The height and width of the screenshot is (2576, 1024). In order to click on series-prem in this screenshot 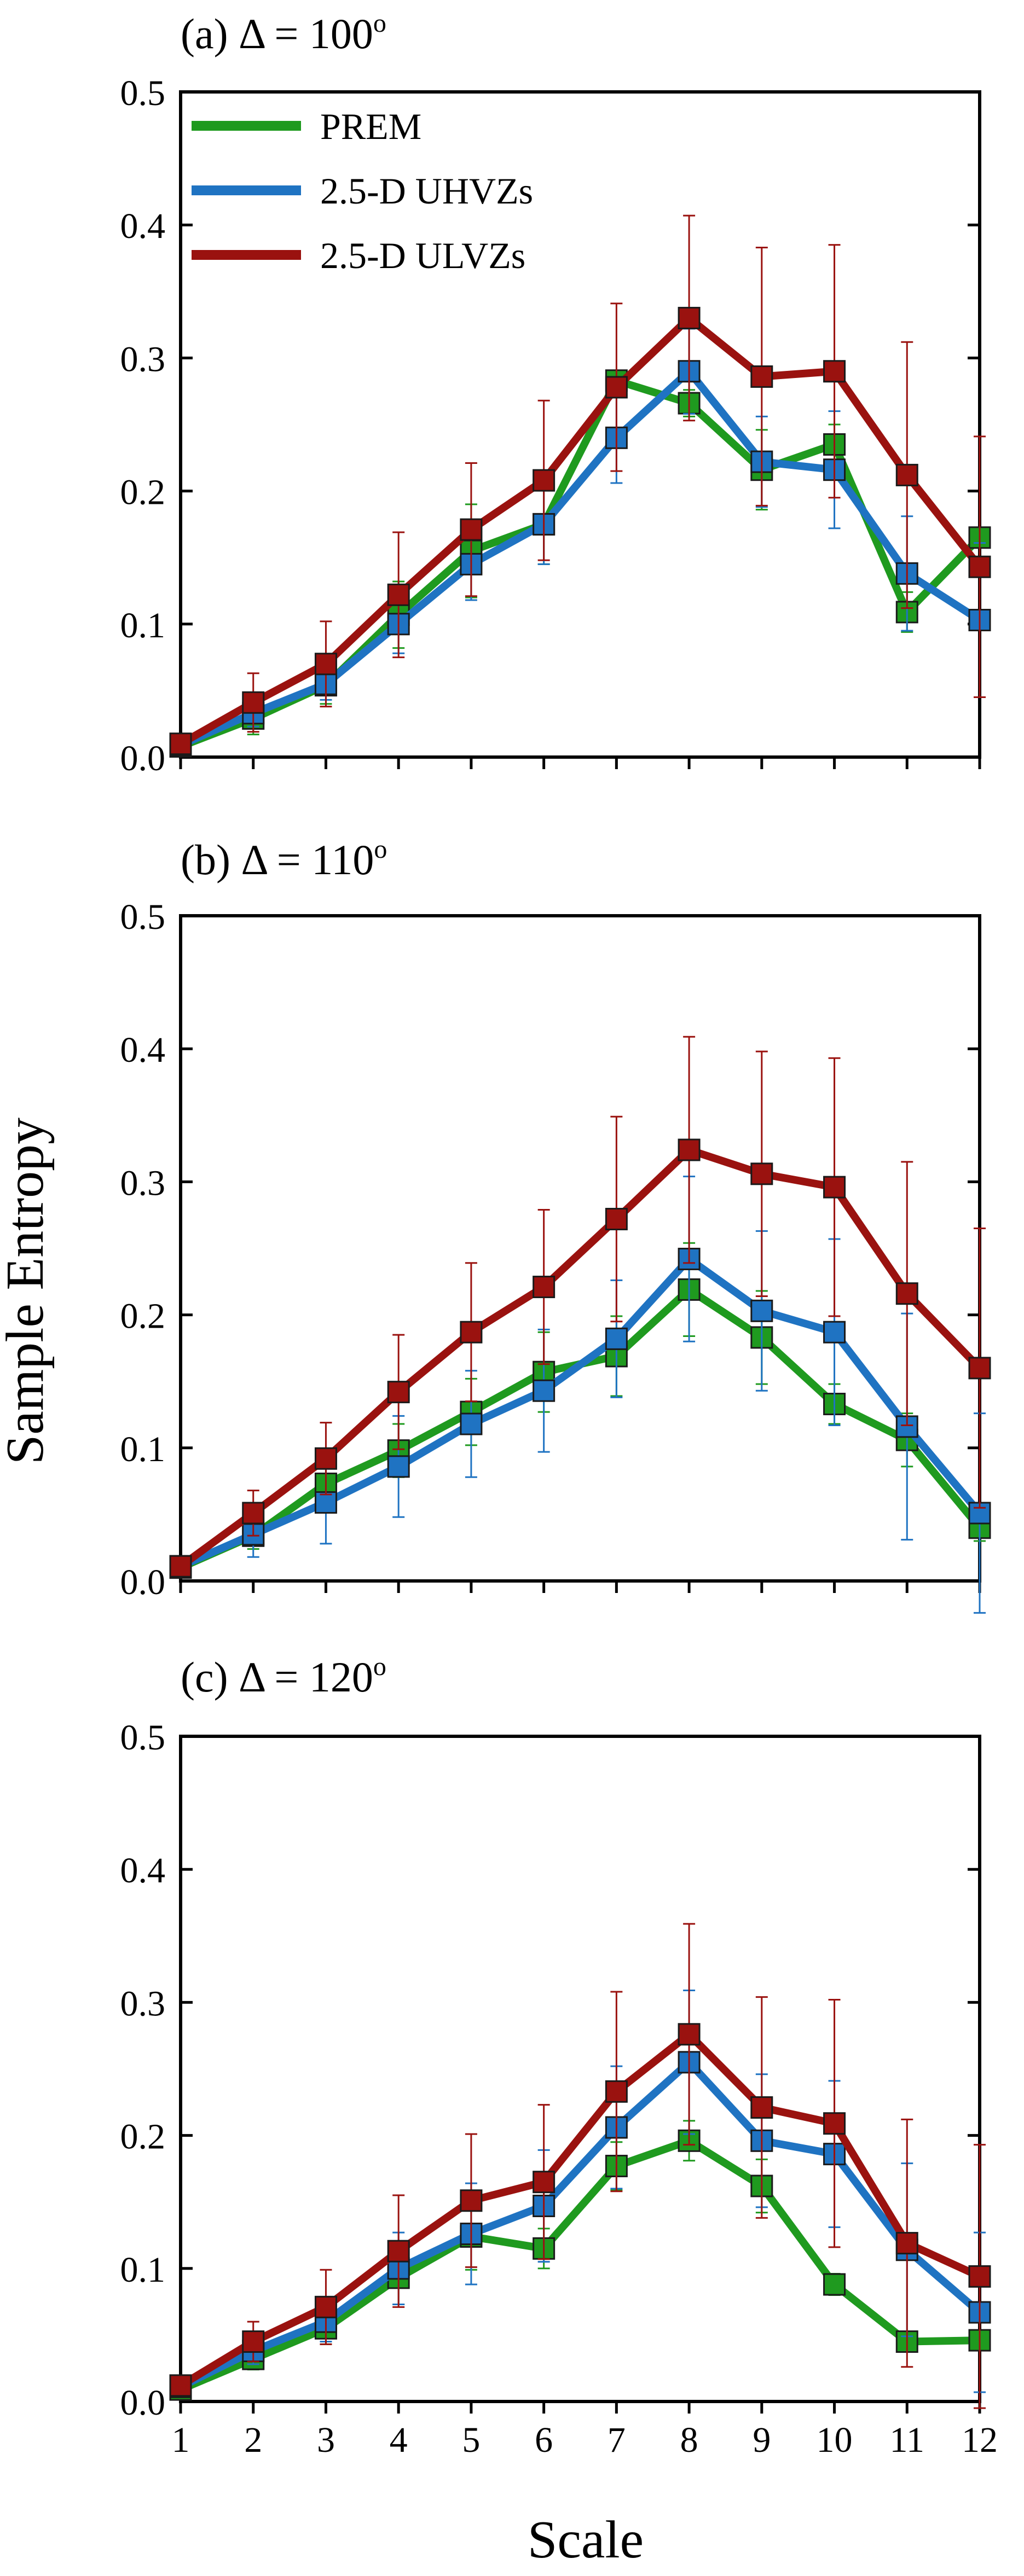, I will do `click(580, 1410)`.